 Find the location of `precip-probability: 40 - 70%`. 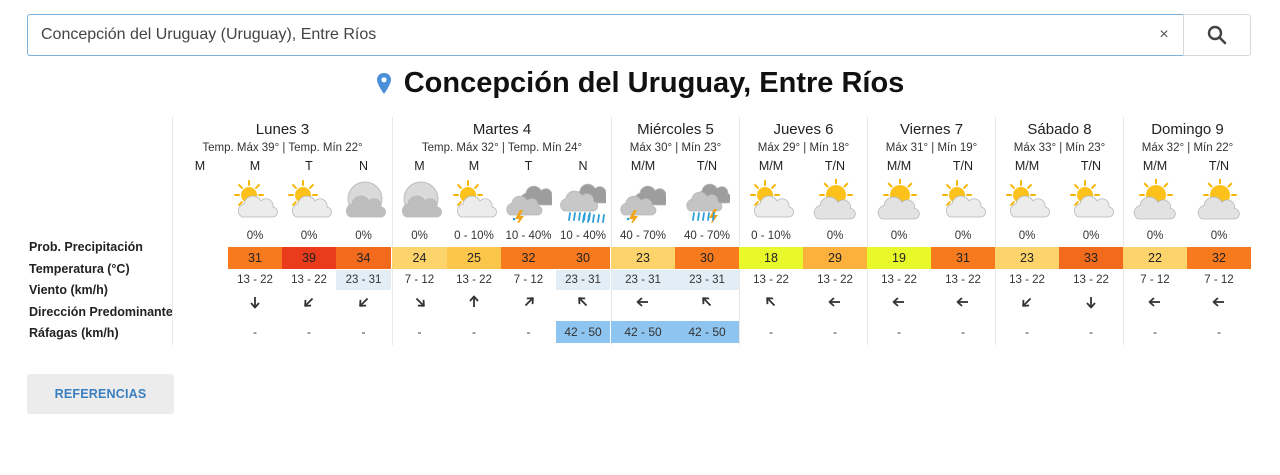

precip-probability: 40 - 70% is located at coordinates (643, 236).